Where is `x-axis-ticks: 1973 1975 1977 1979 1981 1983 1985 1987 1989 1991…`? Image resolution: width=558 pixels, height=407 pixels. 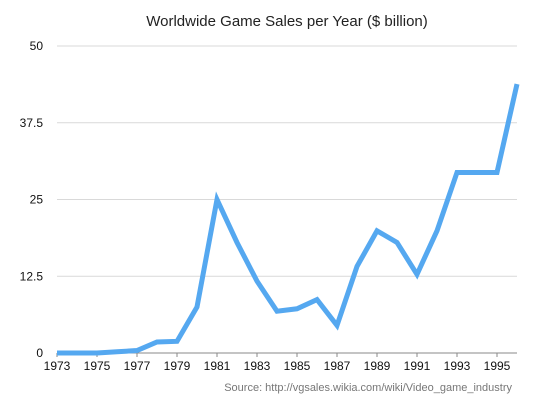 x-axis-ticks: 1973 1975 1977 1979 1981 1983 1985 1987 1989 1991… is located at coordinates (277, 363).